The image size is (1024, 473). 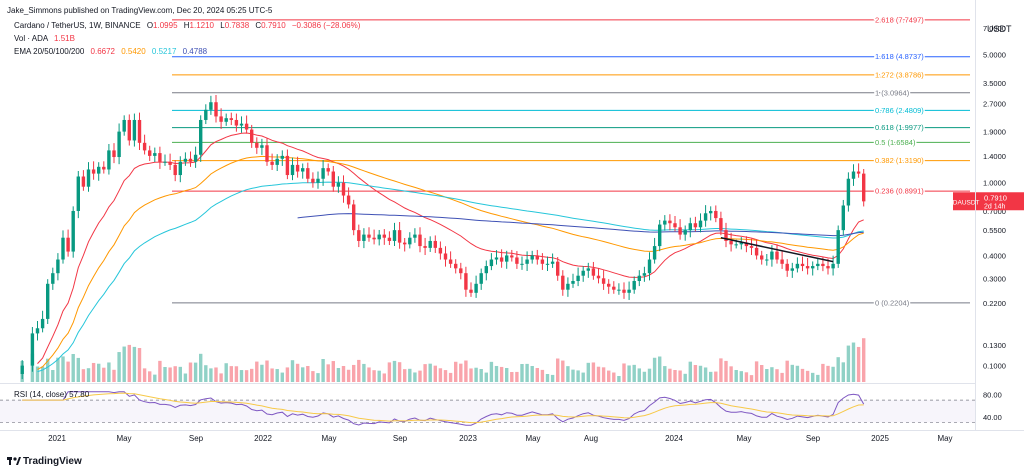 What do you see at coordinates (52, 394) in the screenshot?
I see `rsi-legend: RSI (14, close) 57.80` at bounding box center [52, 394].